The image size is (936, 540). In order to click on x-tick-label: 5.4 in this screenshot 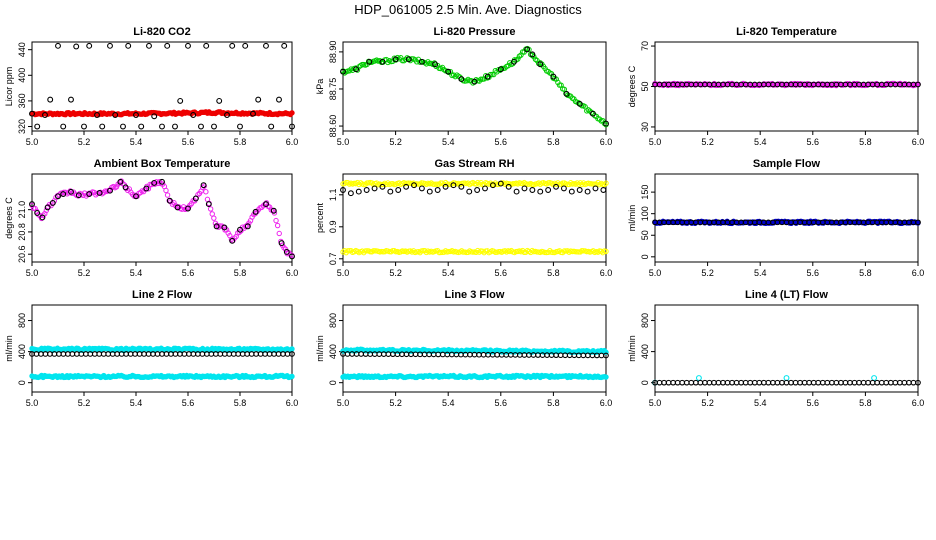, I will do `click(448, 273)`.